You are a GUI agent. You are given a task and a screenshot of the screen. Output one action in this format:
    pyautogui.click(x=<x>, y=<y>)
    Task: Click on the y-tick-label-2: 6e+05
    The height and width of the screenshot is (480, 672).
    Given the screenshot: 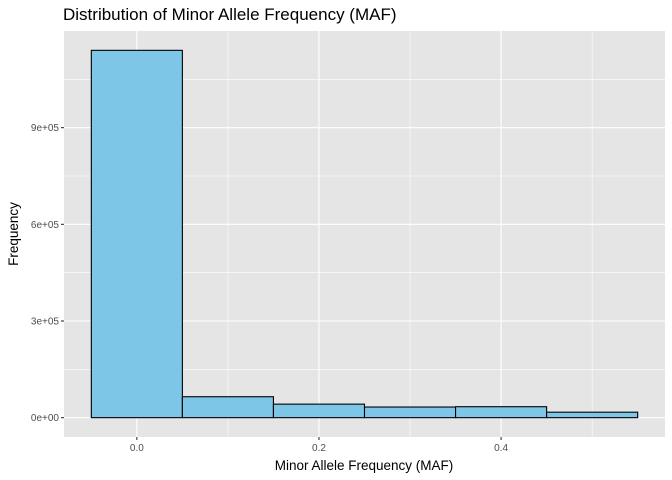 What is the action you would take?
    pyautogui.click(x=45, y=225)
    